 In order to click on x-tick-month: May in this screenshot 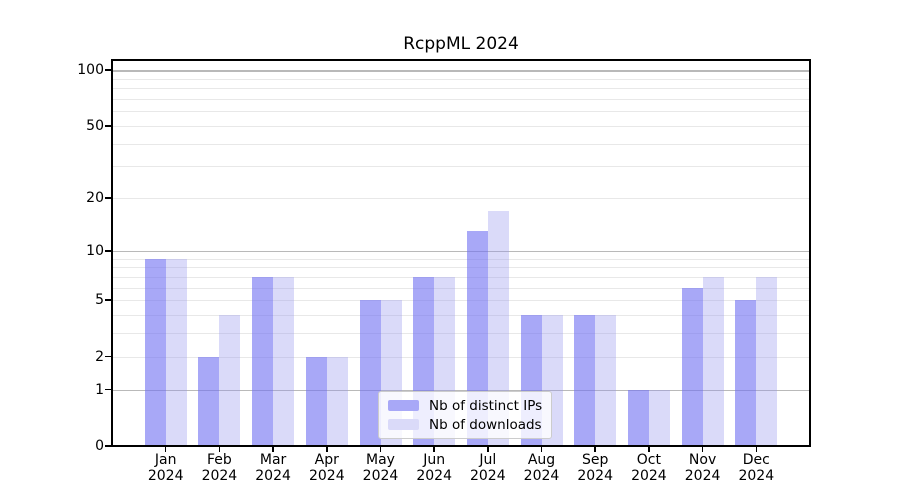, I will do `click(380, 460)`.